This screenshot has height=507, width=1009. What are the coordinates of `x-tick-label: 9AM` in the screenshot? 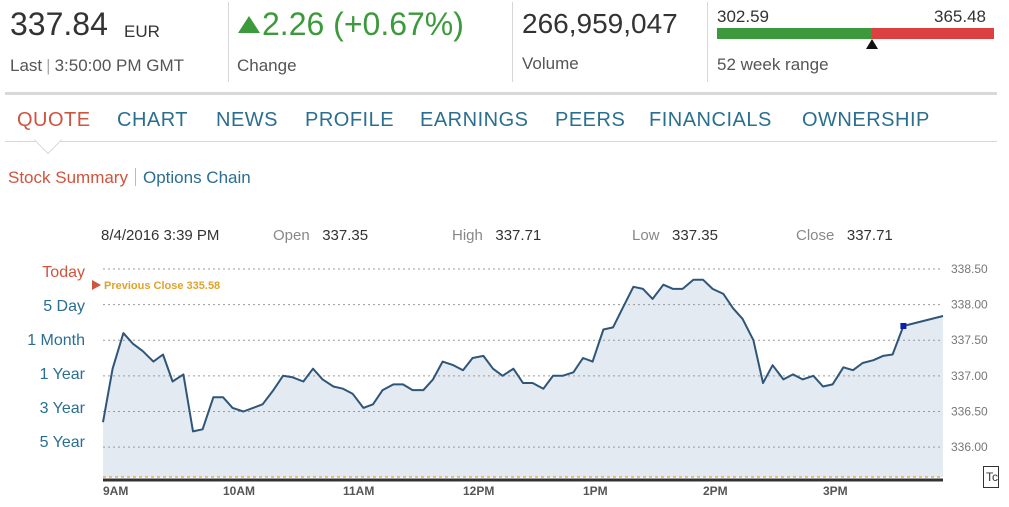 It's located at (115, 491).